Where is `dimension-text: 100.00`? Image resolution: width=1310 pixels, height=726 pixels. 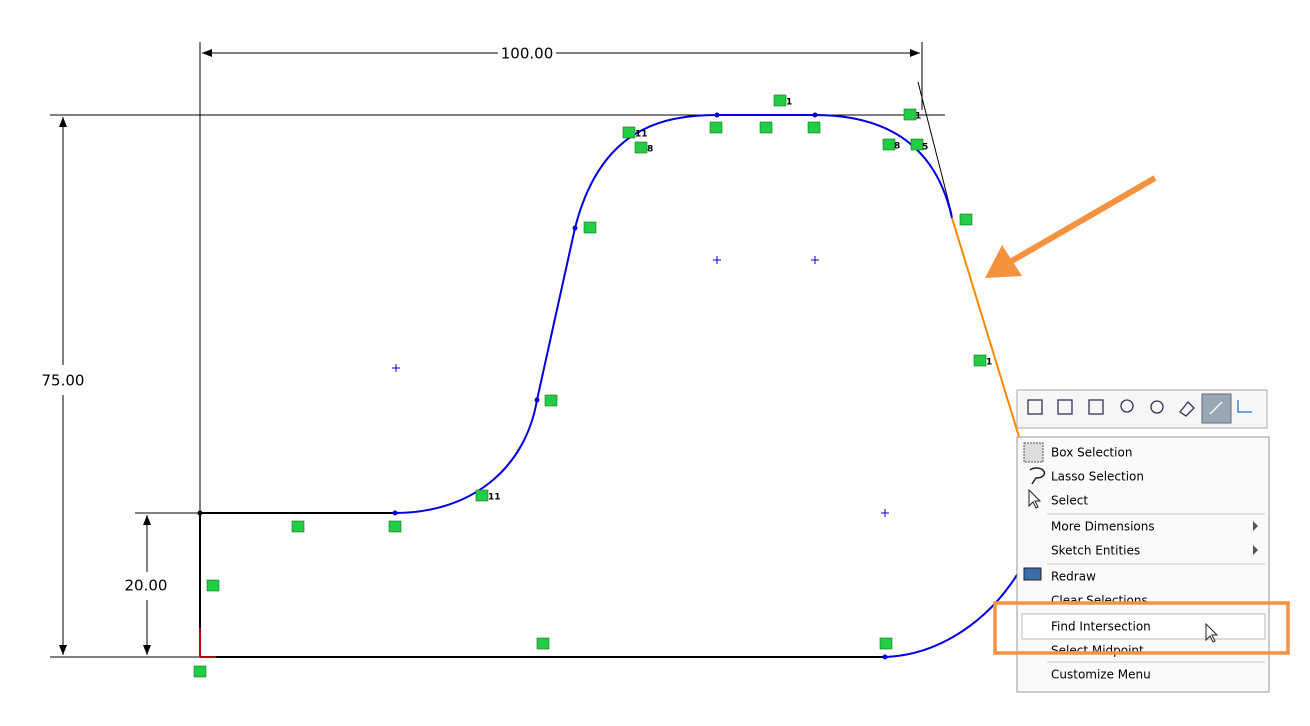
dimension-text: 100.00 is located at coordinates (527, 54).